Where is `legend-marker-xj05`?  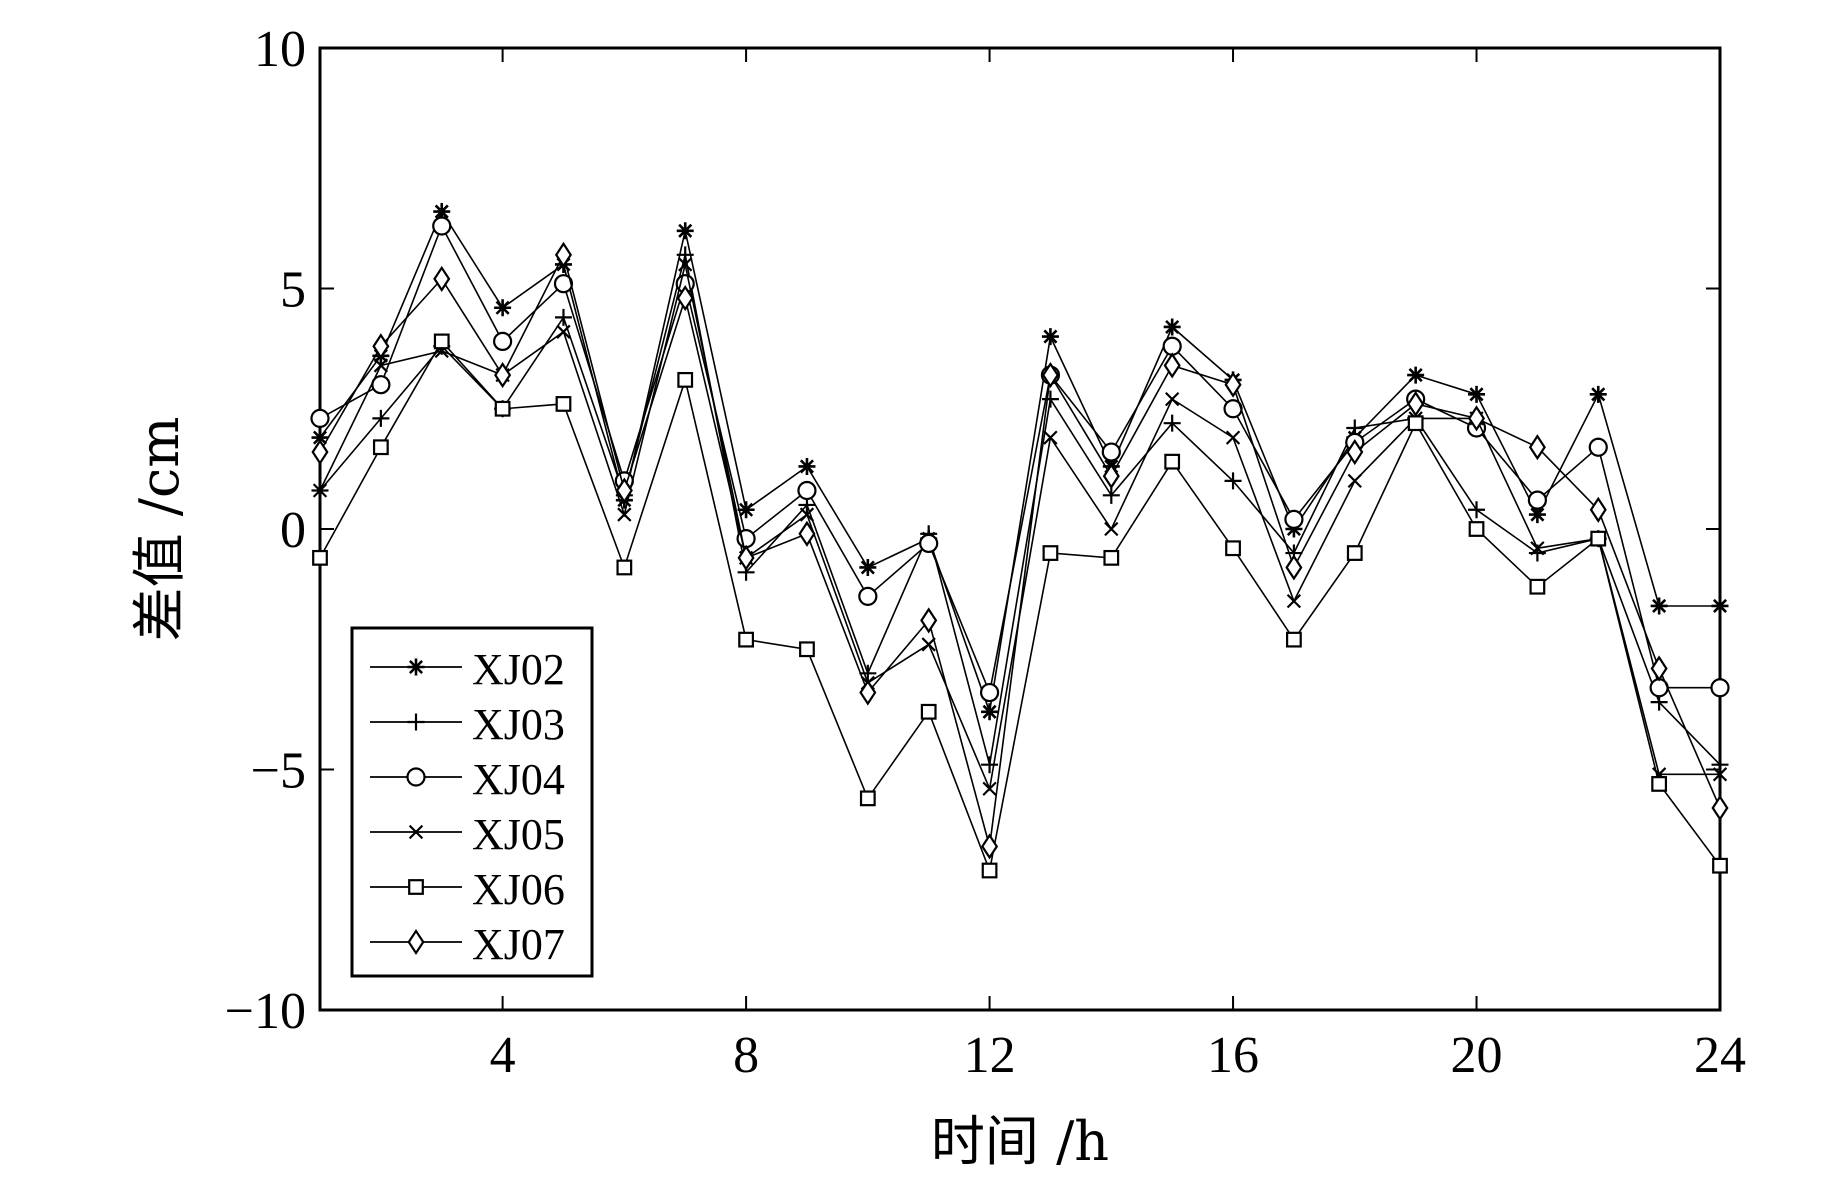
legend-marker-xj05 is located at coordinates (416, 832).